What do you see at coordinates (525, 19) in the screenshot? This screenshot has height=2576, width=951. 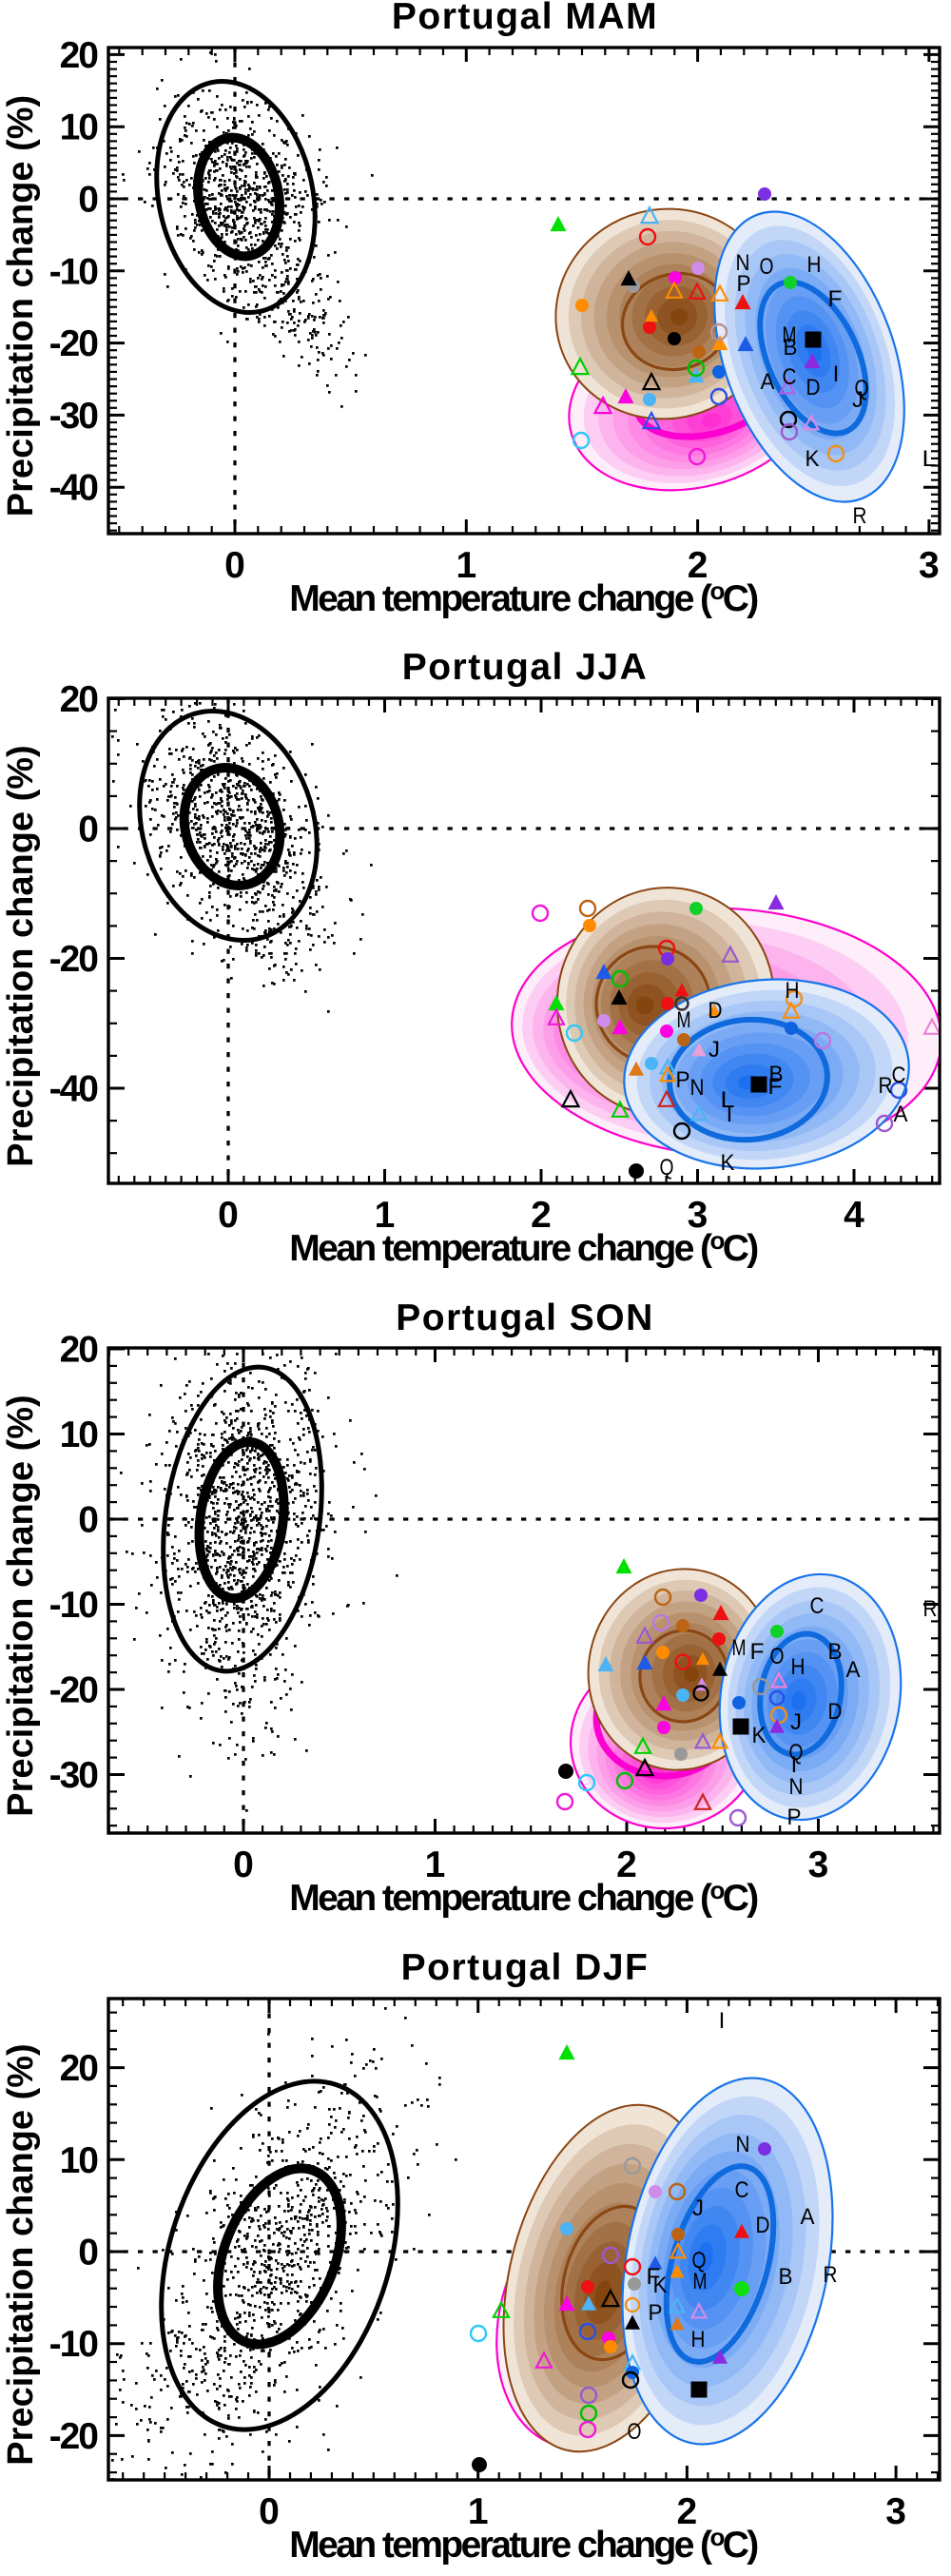 I see `svg-text: Portugal MAM` at bounding box center [525, 19].